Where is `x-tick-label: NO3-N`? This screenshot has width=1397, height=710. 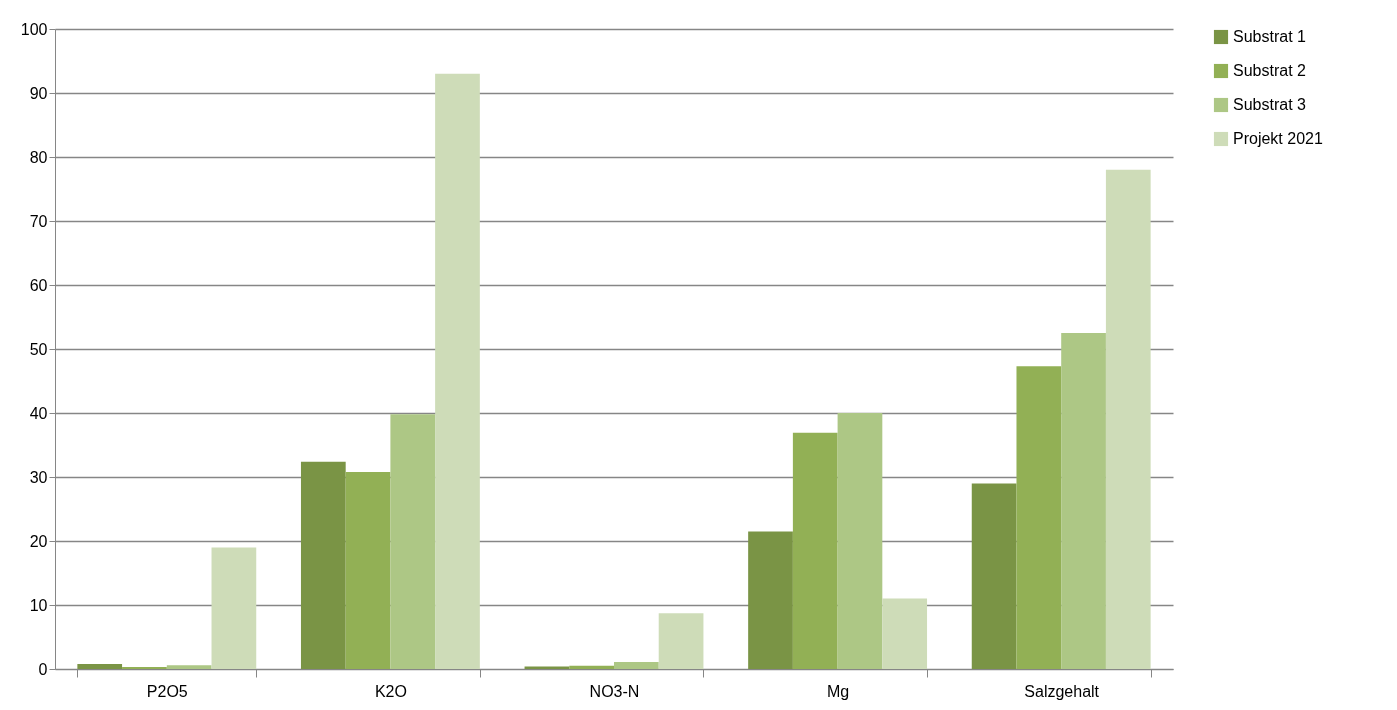 x-tick-label: NO3-N is located at coordinates (614, 691).